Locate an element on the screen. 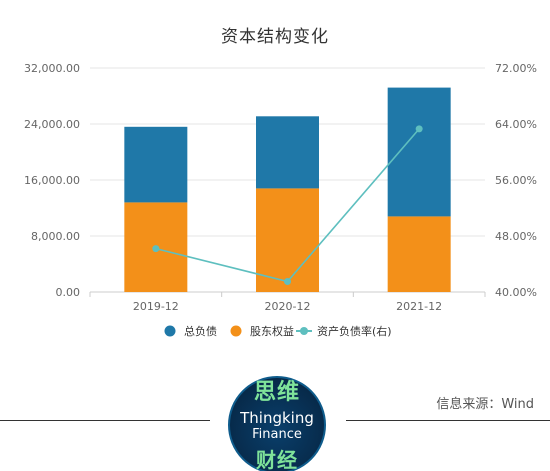  logo-badge is located at coordinates (277, 423).